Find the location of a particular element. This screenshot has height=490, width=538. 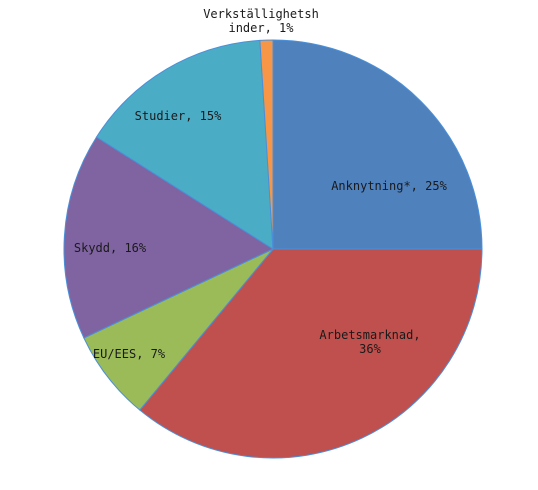

pie-label-line: EU/EES, 7% is located at coordinates (129, 354).